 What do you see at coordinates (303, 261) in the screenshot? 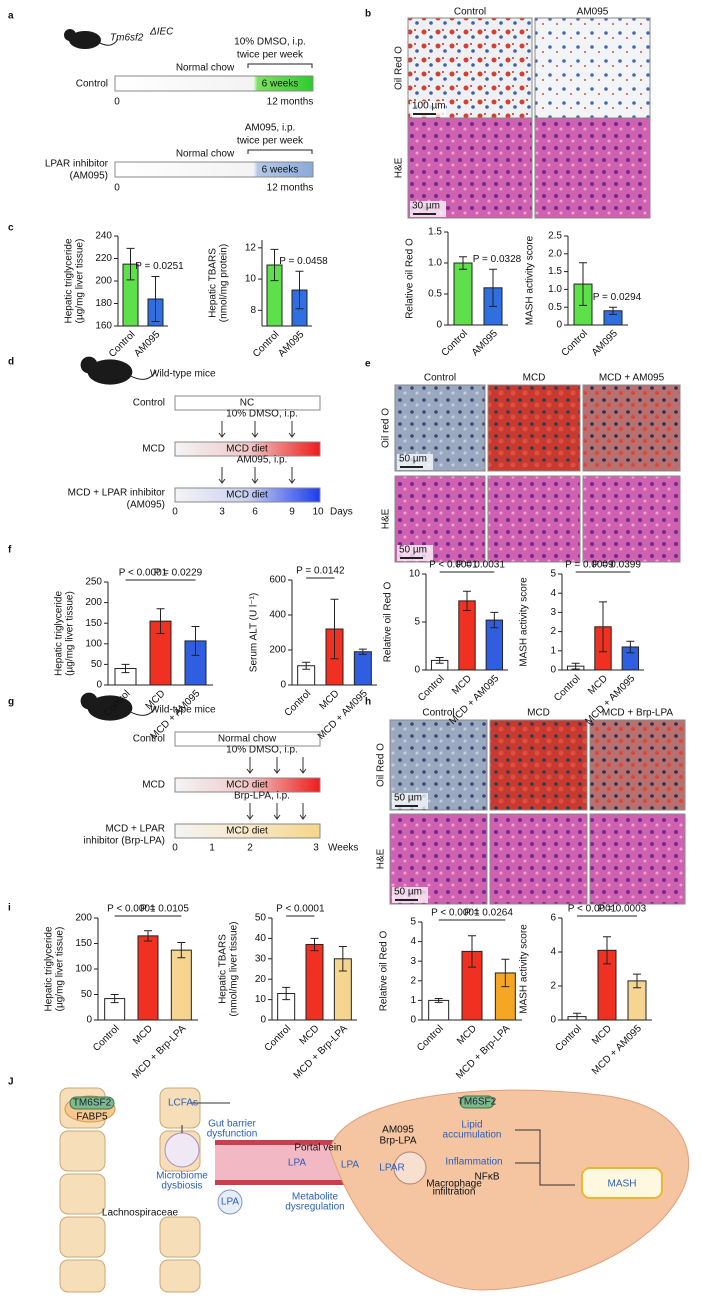
I see `p-value: P = 0.0458` at bounding box center [303, 261].